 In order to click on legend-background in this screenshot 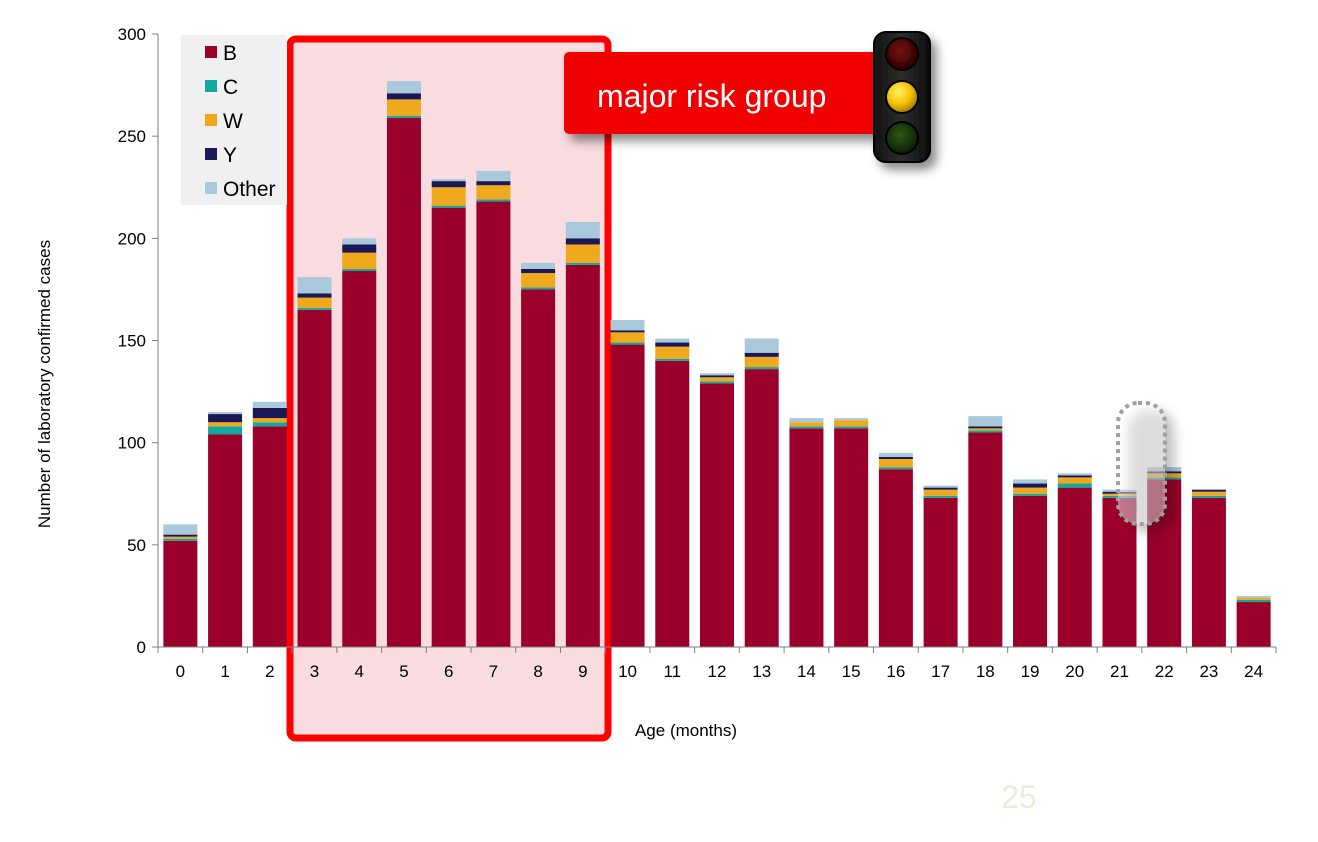, I will do `click(234, 120)`.